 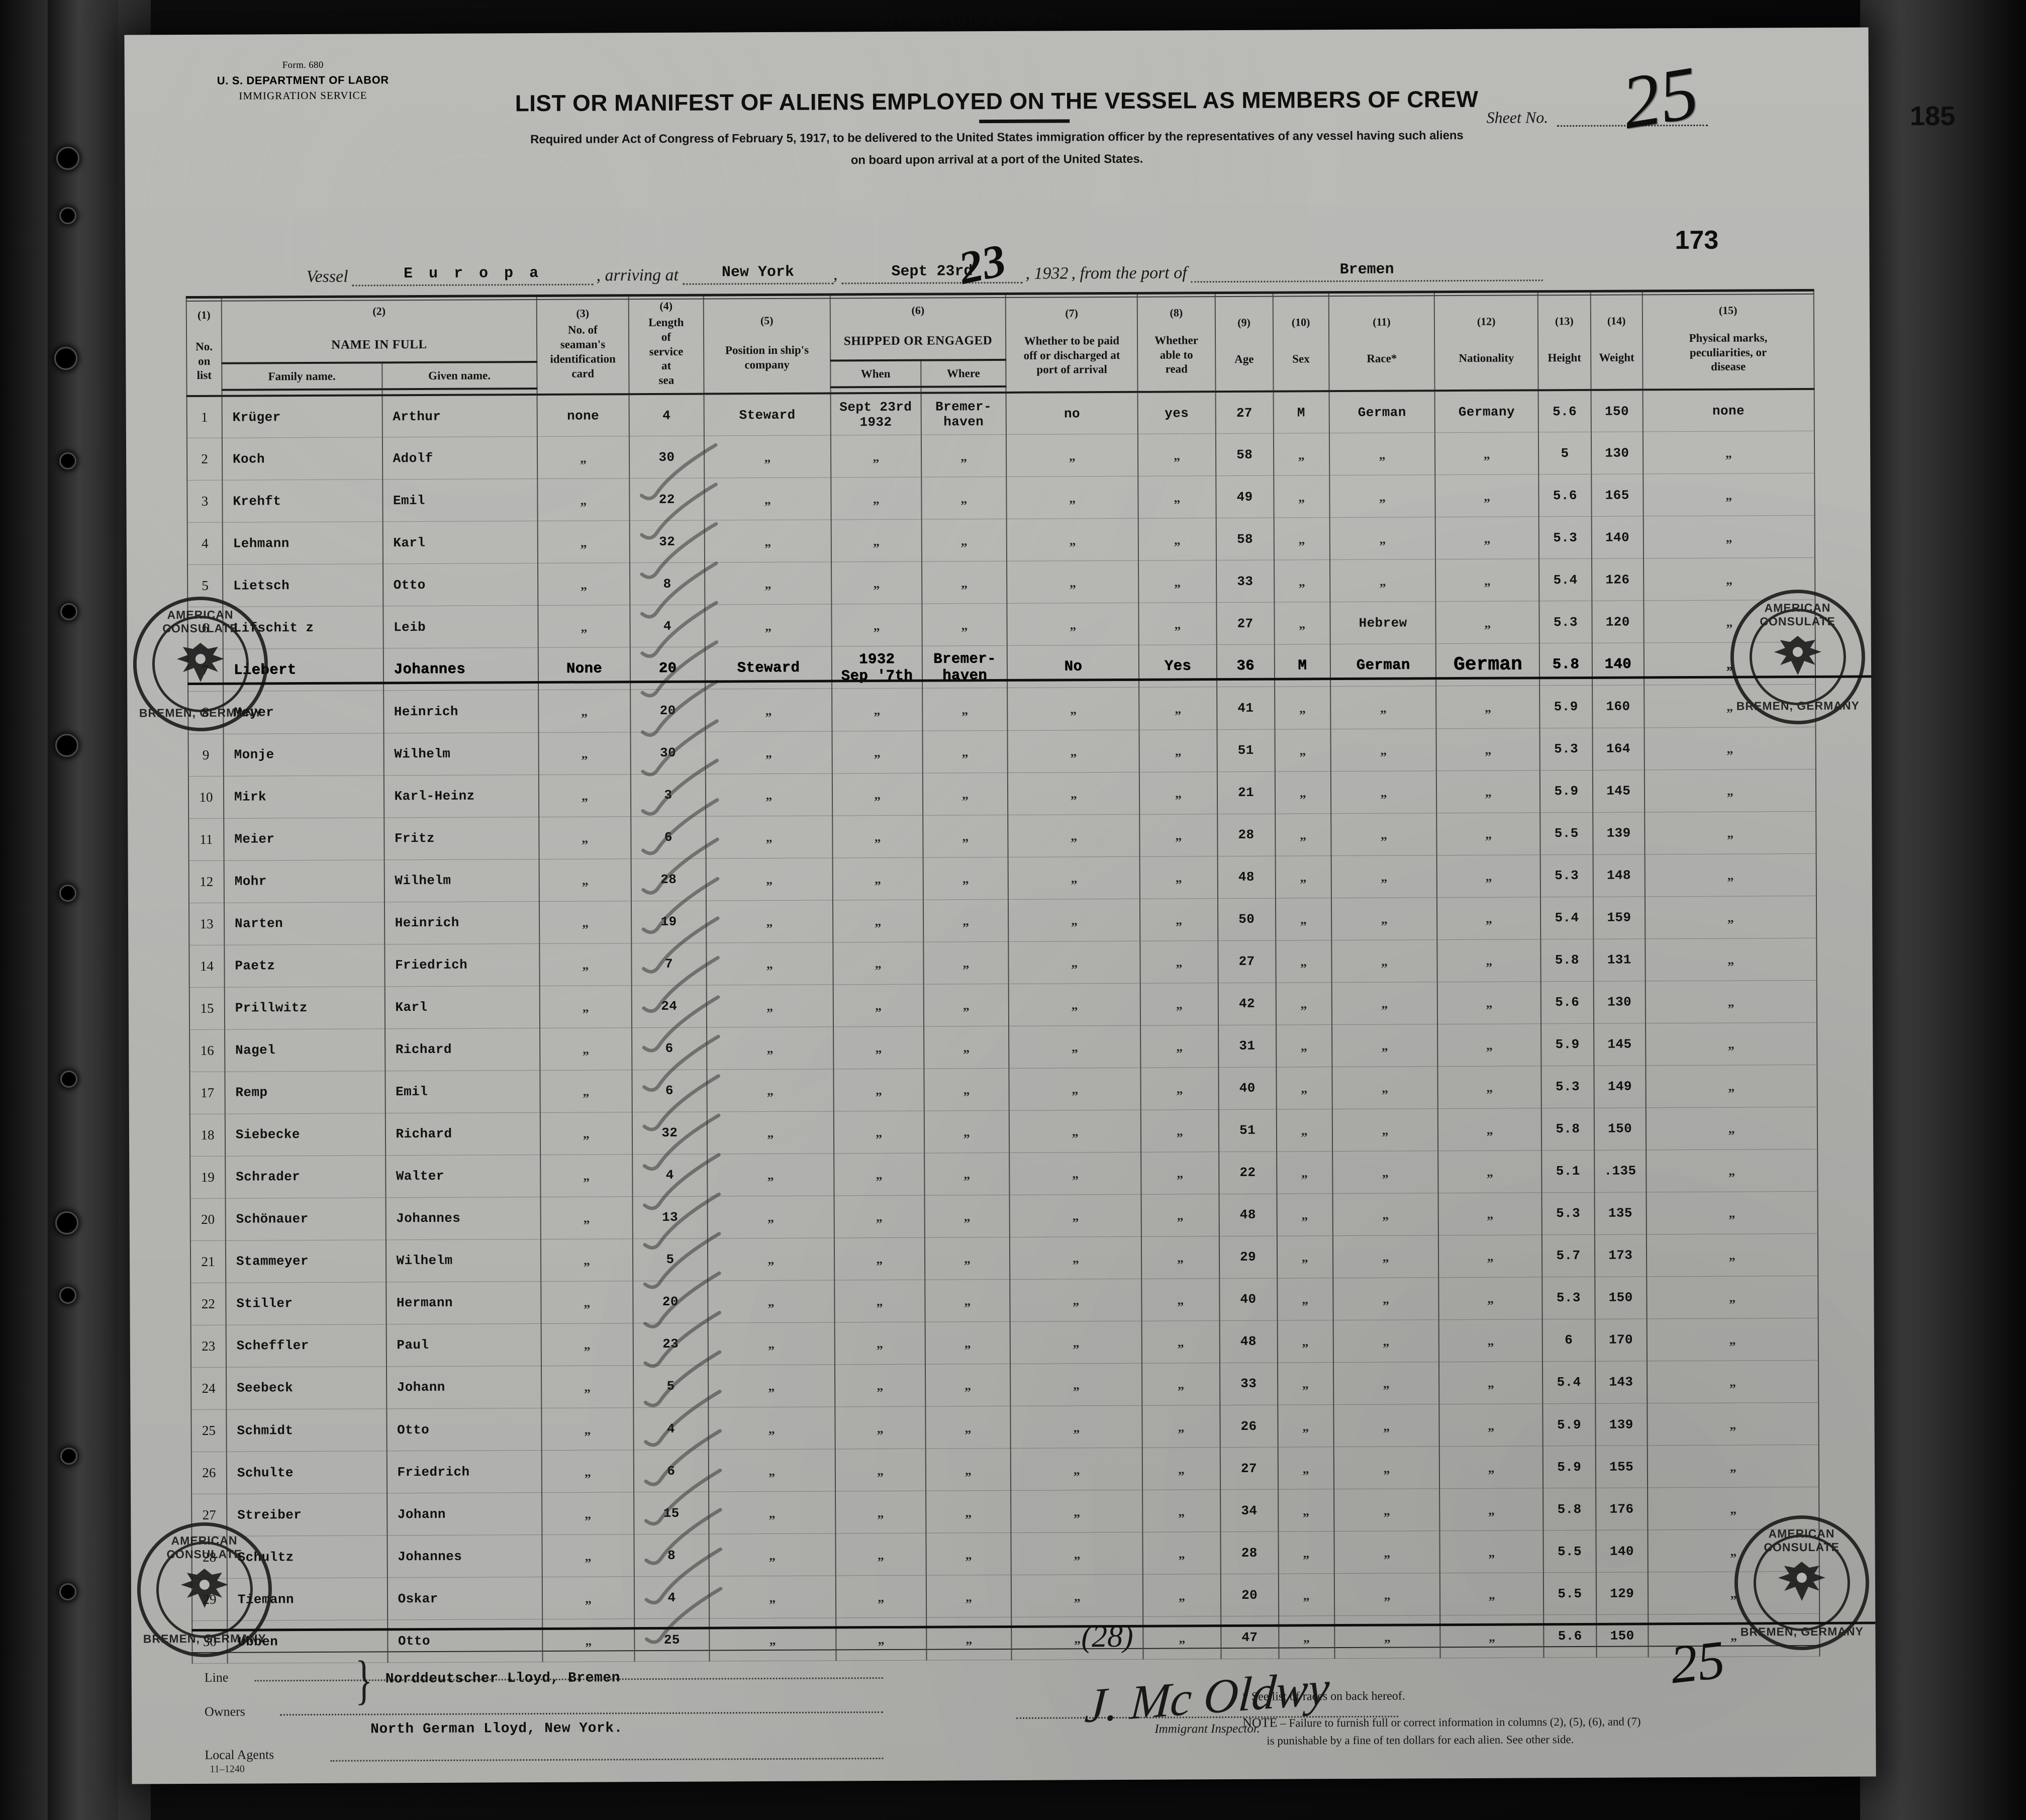 What do you see at coordinates (261, 543) in the screenshot?
I see `cell-value: Lehmann` at bounding box center [261, 543].